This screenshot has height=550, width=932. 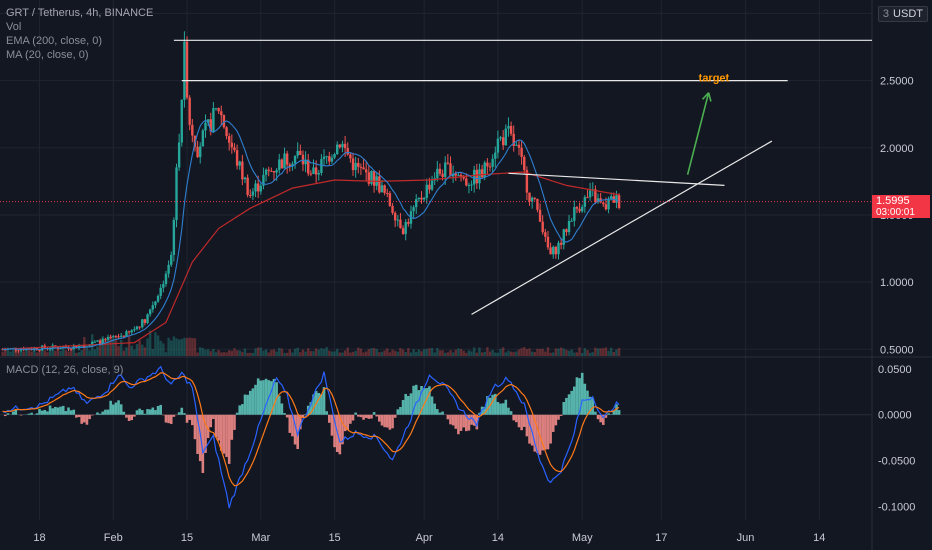 I want to click on time-tick-label: 17, so click(x=661, y=538).